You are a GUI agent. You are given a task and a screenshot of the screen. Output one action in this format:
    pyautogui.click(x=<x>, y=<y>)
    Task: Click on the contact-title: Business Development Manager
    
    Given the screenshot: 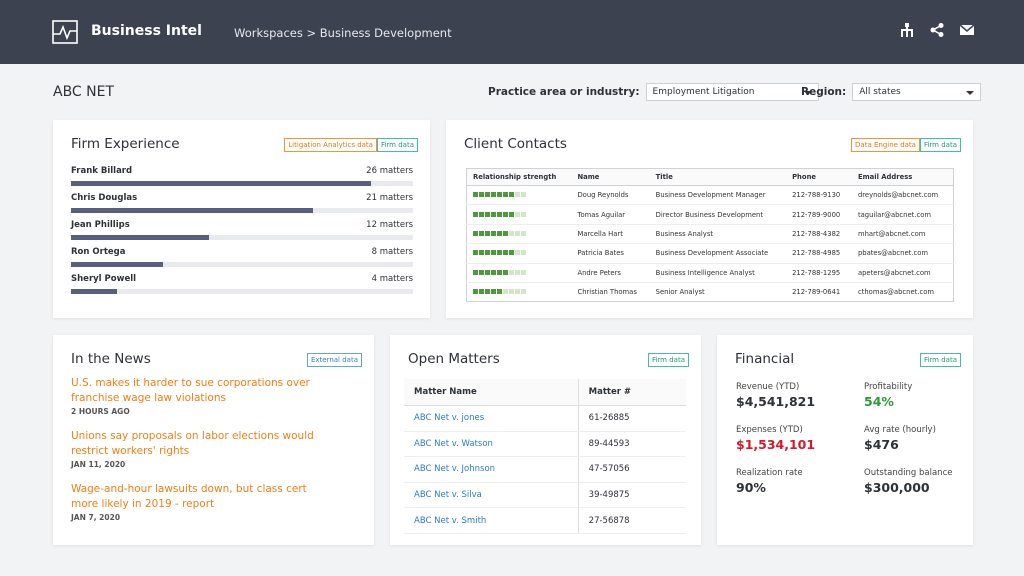 What is the action you would take?
    pyautogui.click(x=718, y=194)
    